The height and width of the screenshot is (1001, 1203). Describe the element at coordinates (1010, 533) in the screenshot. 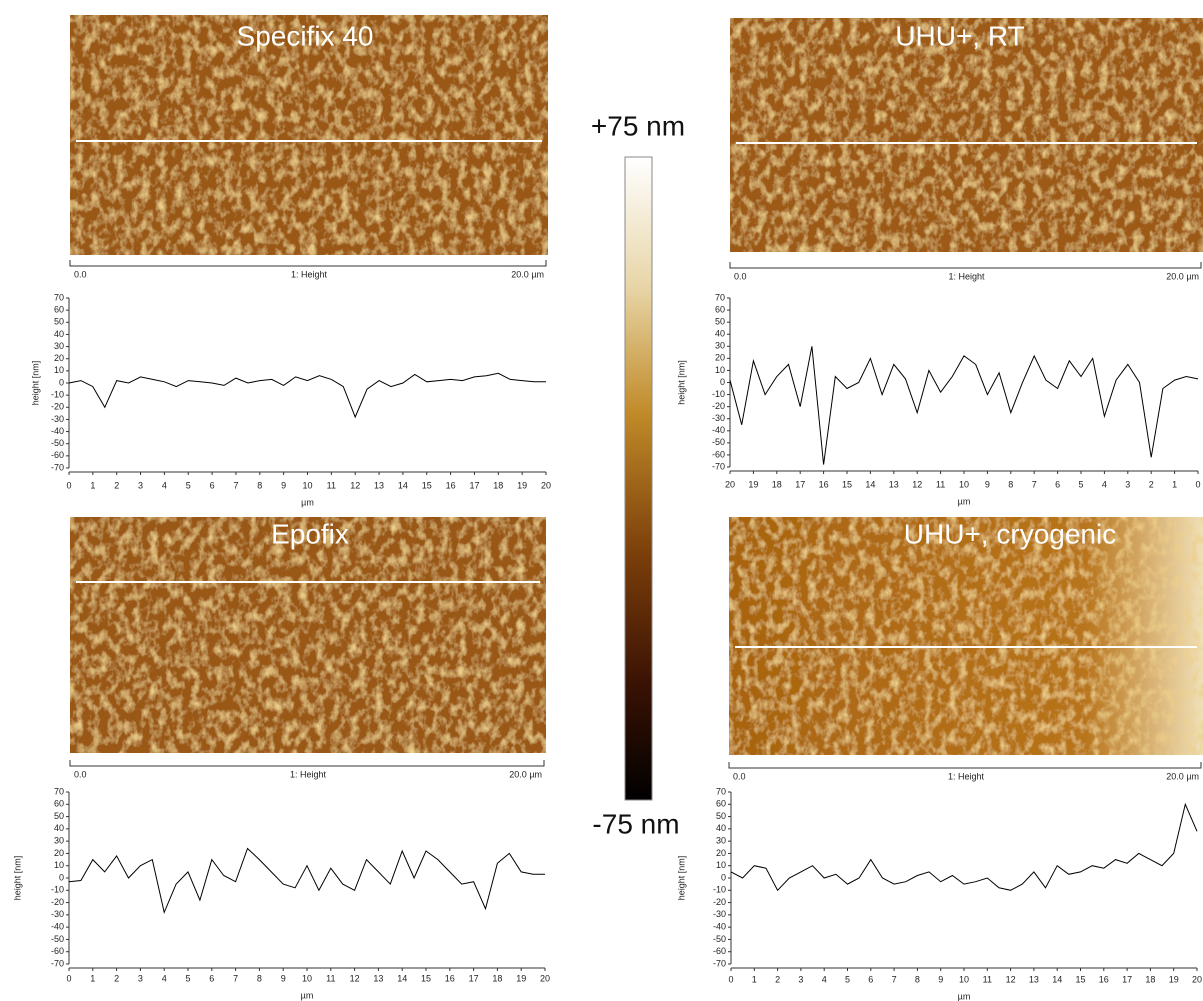

I see `panel-title: UHU+, cryogenic` at that location.